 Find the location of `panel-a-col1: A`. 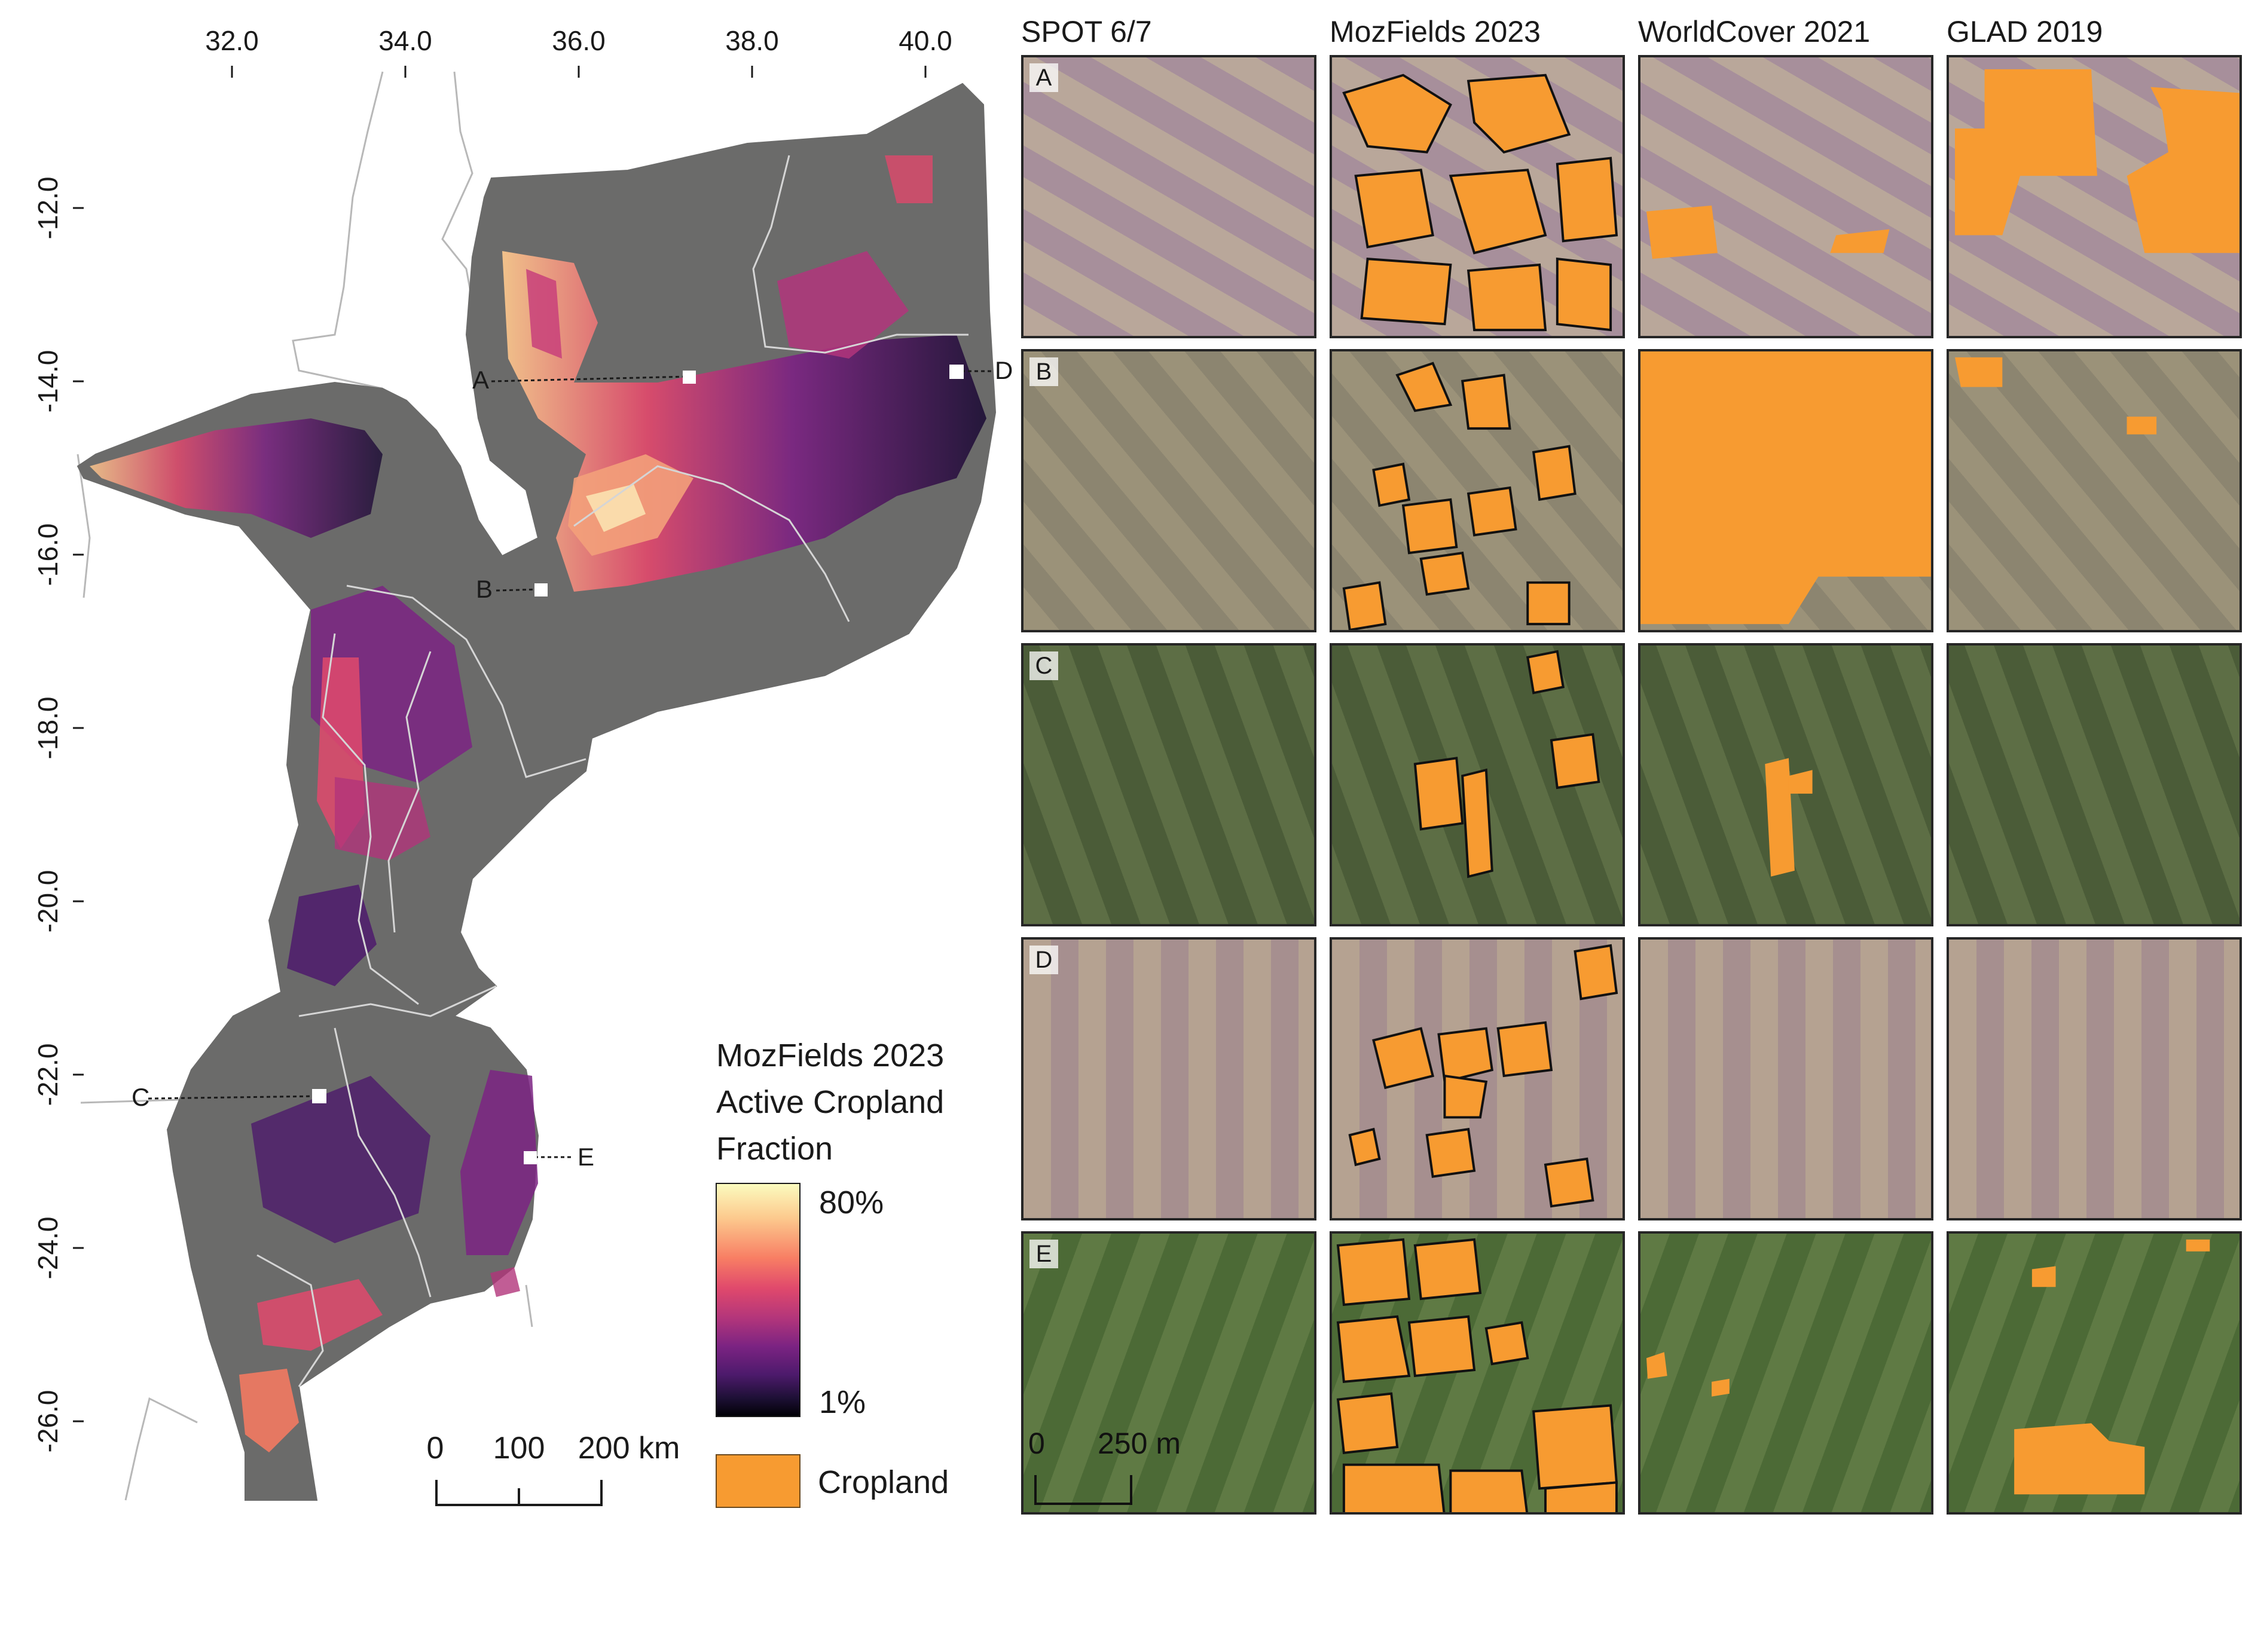

panel-a-col1: A is located at coordinates (1168, 196).